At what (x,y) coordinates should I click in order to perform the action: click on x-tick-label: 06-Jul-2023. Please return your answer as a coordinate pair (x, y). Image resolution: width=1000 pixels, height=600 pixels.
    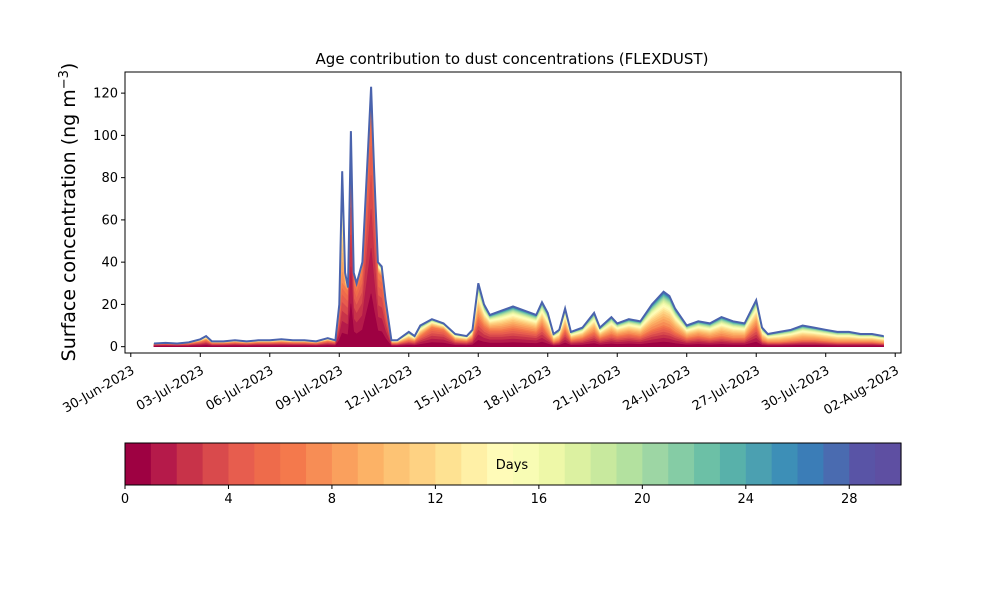
    Looking at the image, I should click on (240, 388).